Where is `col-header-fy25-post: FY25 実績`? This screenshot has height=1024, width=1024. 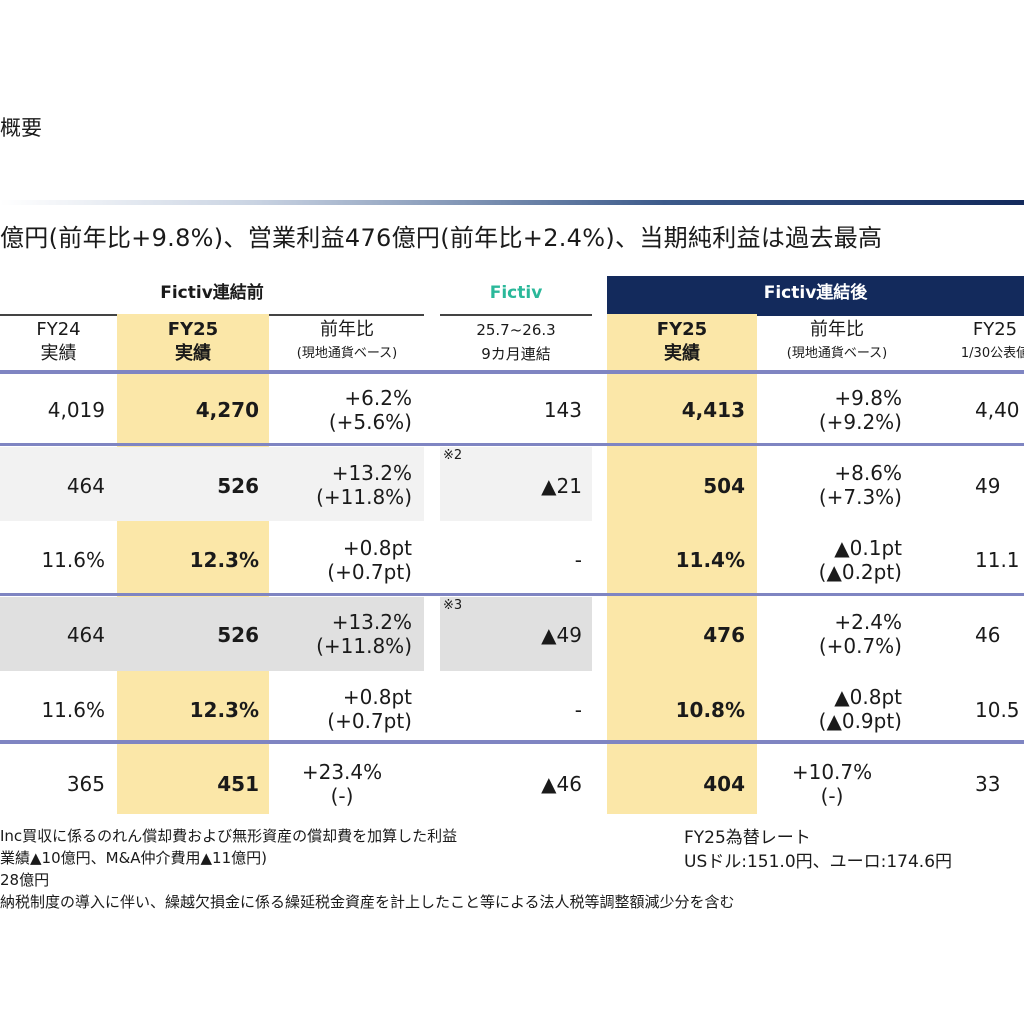 col-header-fy25-post: FY25 実績 is located at coordinates (682, 341).